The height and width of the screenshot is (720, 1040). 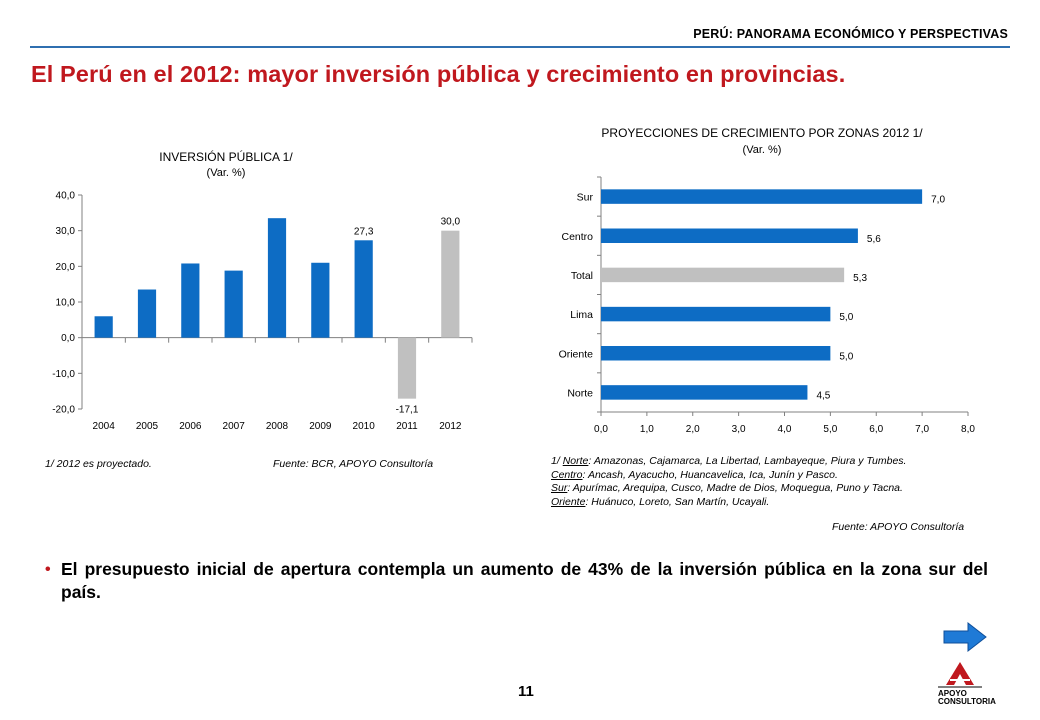 I want to click on header-divider, so click(x=520, y=47).